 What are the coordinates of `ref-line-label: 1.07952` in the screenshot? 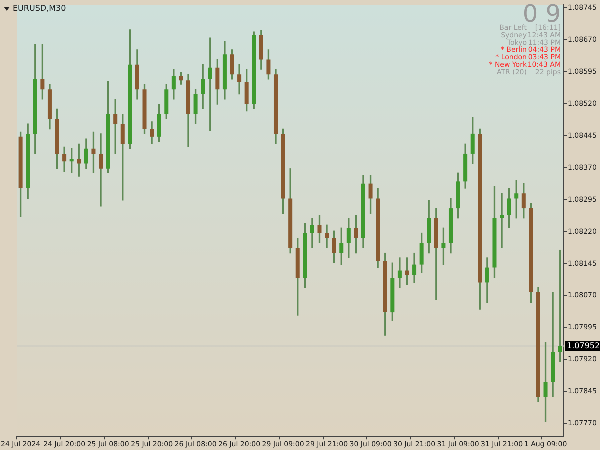 It's located at (583, 345).